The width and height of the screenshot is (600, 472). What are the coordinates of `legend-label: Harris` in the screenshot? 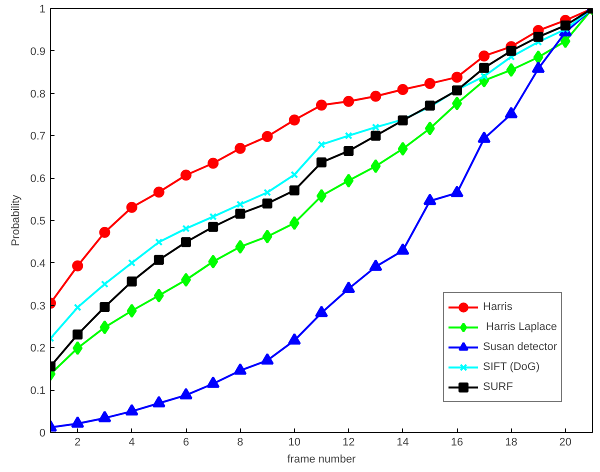 It's located at (497, 307).